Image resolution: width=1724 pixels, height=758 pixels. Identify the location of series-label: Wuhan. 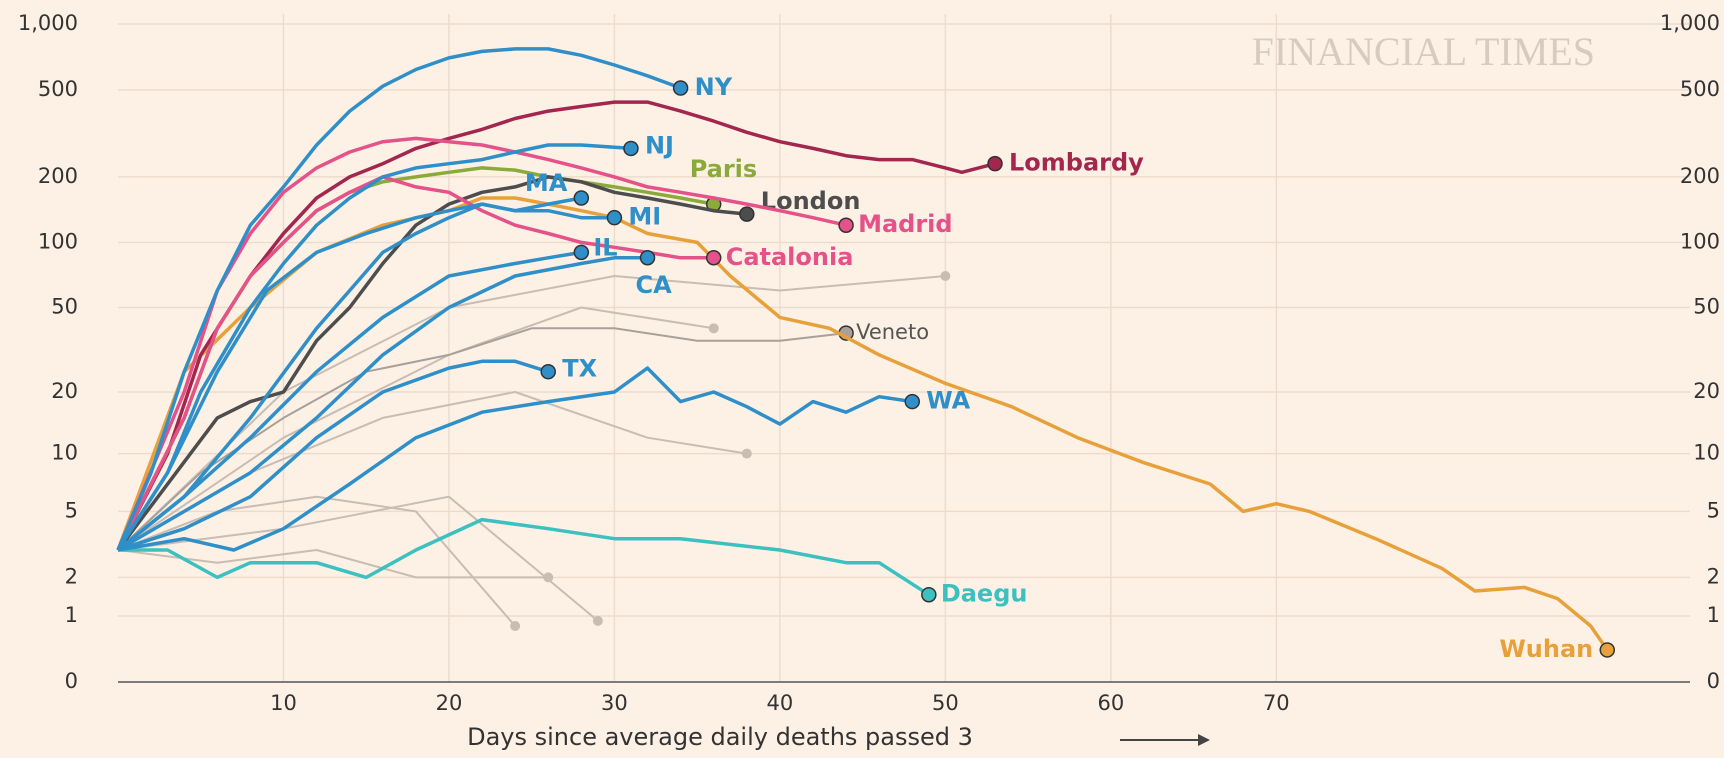
(1546, 649).